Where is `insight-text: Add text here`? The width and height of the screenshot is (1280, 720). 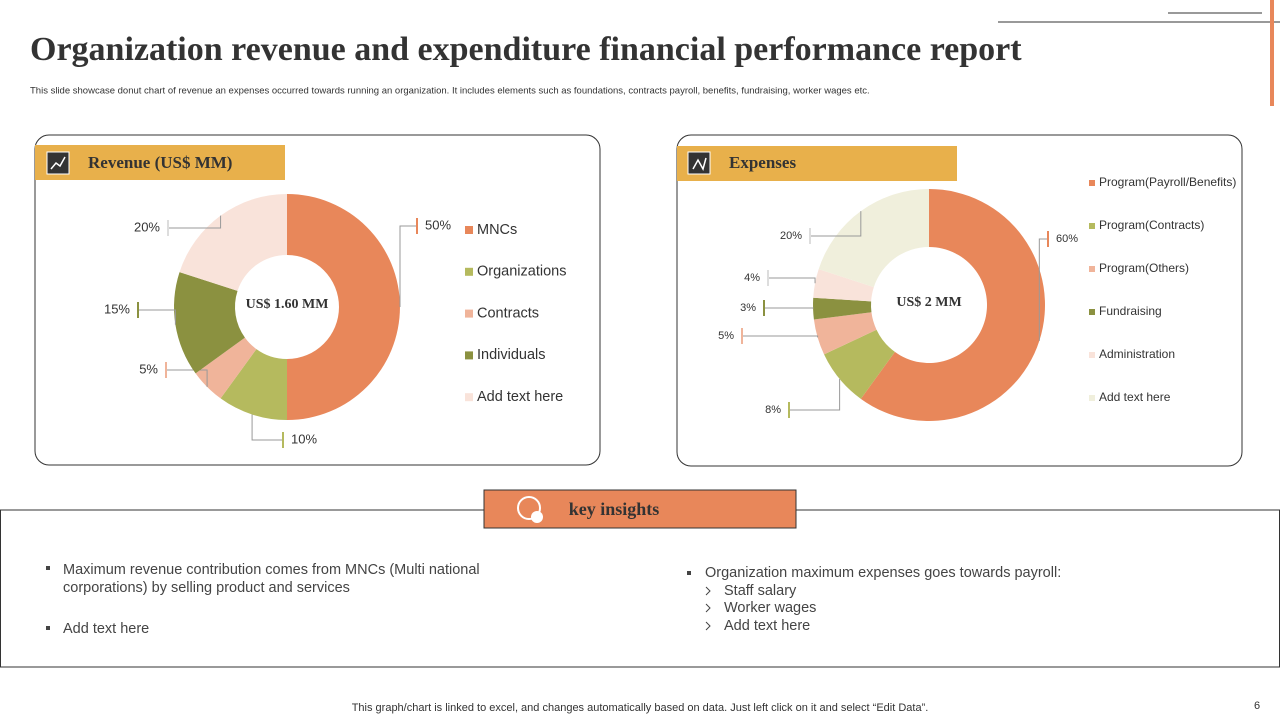
insight-text: Add text here is located at coordinates (106, 629).